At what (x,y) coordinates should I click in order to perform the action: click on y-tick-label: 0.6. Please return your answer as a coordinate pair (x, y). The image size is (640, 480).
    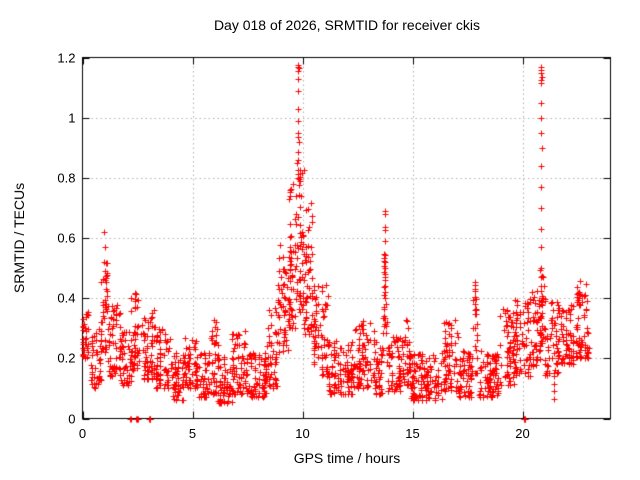
    Looking at the image, I should click on (66, 238).